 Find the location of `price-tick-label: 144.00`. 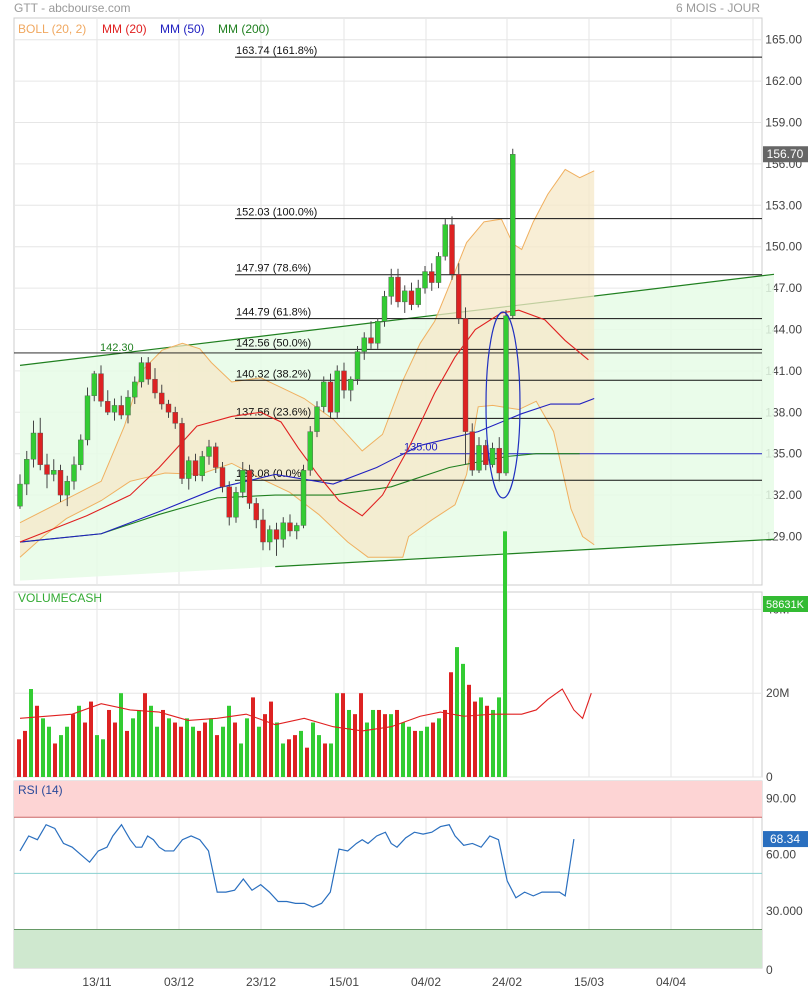

price-tick-label: 144.00 is located at coordinates (783, 330).